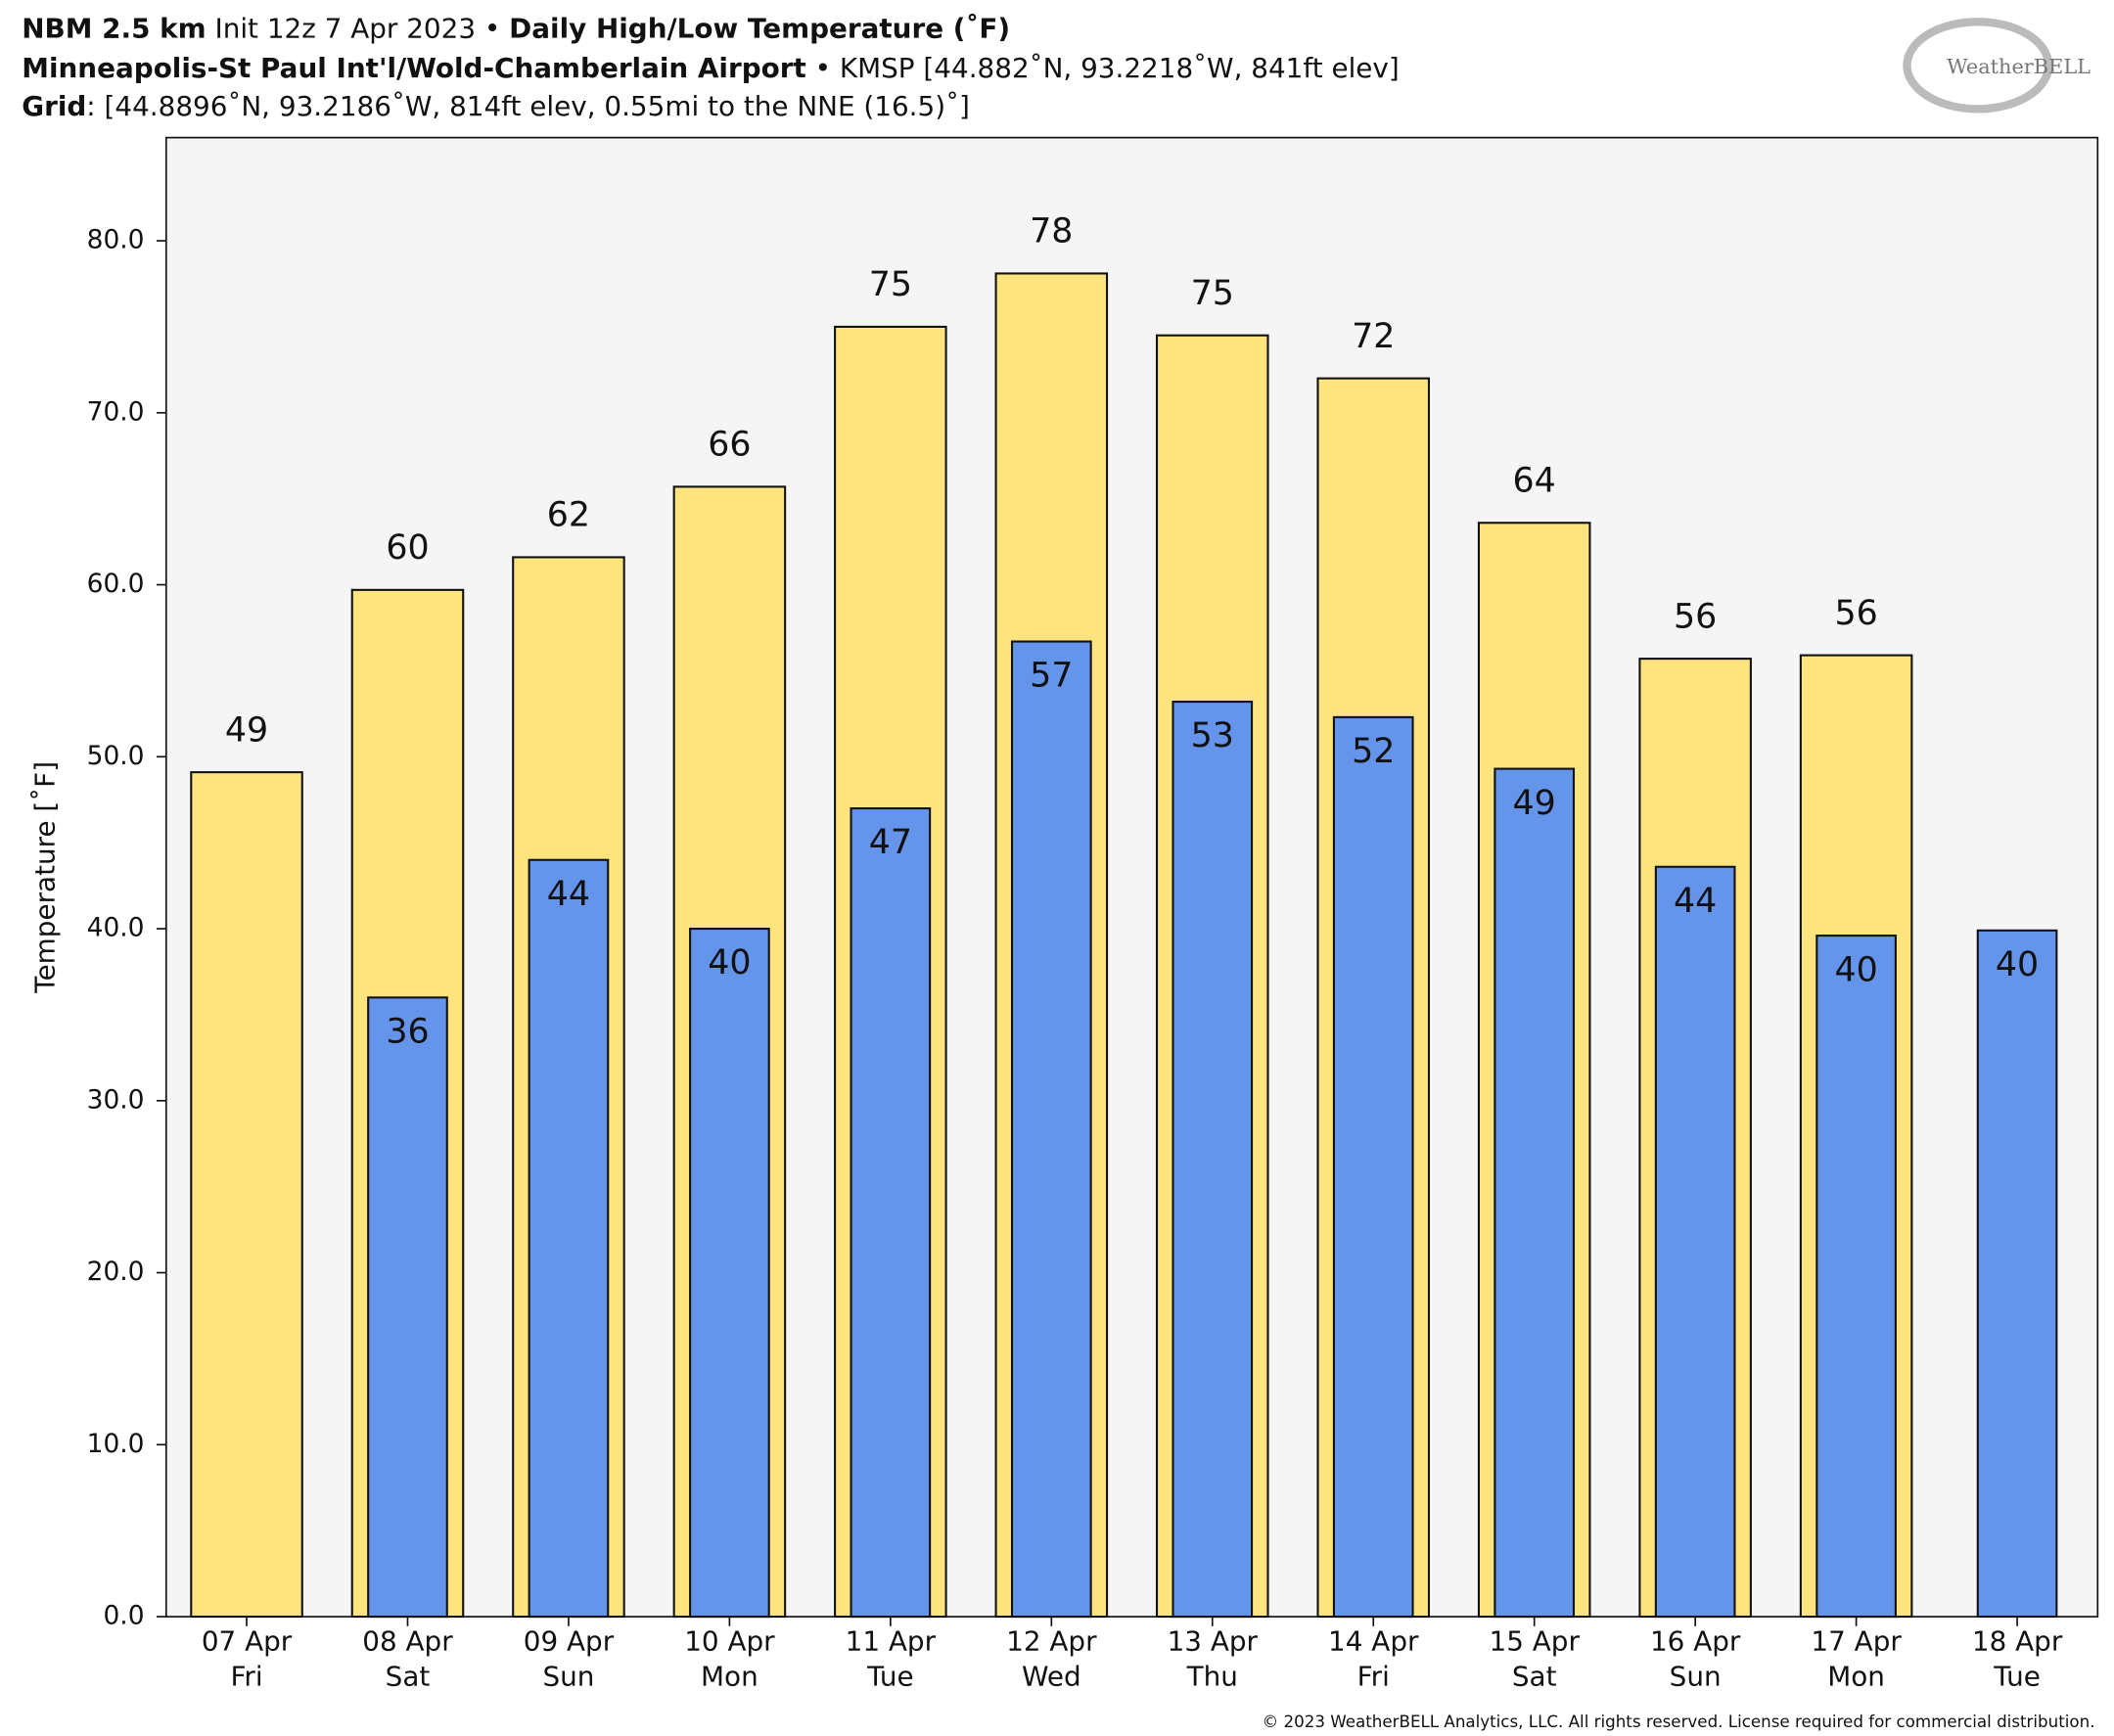  Describe the element at coordinates (116, 1272) in the screenshot. I see `y-tick-label: 20.0` at that location.